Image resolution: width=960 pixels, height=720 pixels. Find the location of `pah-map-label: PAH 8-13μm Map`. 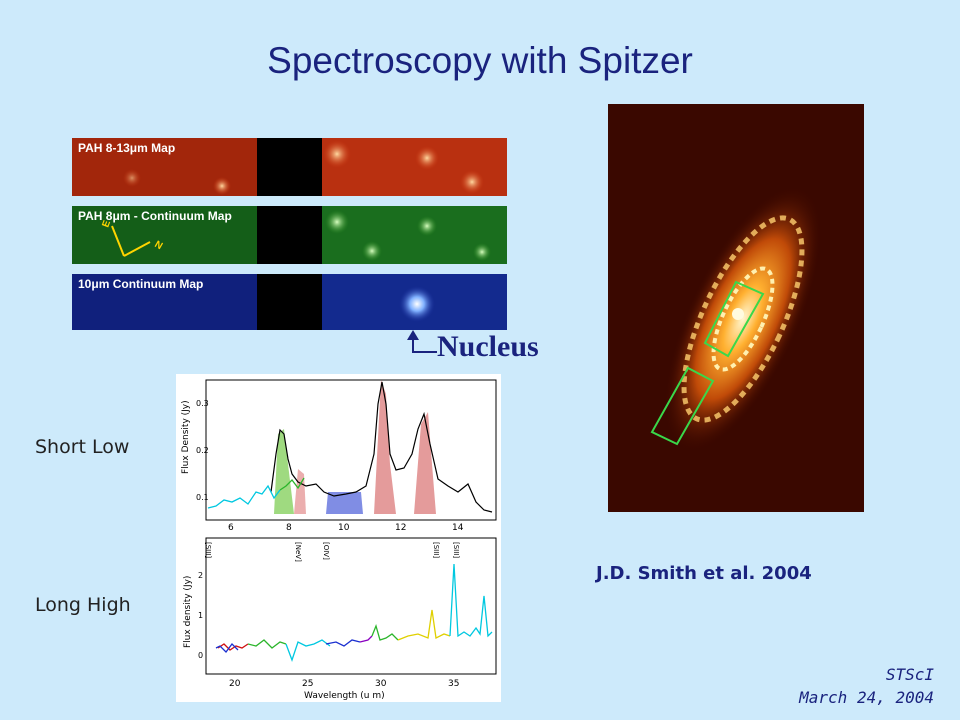

pah-map-label: PAH 8-13μm Map is located at coordinates (127, 148).